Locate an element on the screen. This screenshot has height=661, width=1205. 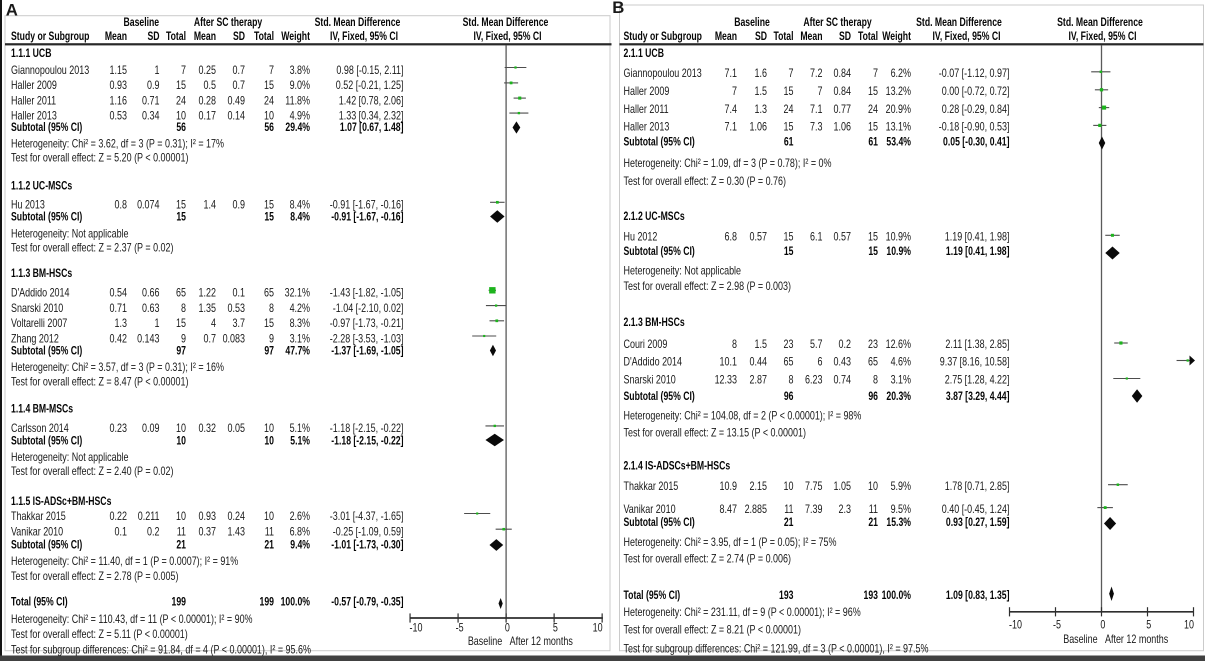
svg-text: Heterogeneity: Not applicable is located at coordinates (70, 235).